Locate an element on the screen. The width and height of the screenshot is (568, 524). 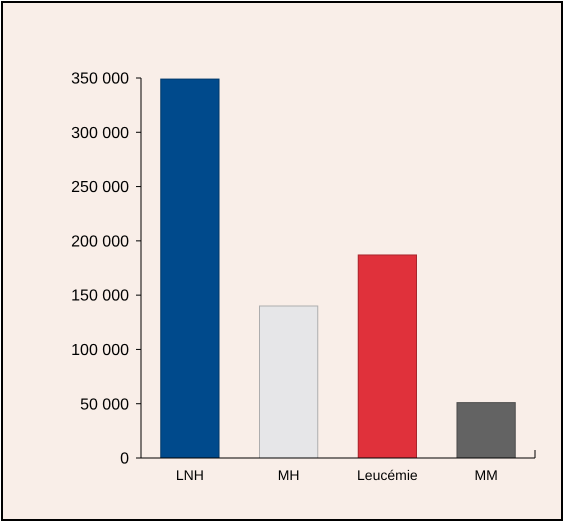
y-tick-label: 200 000 is located at coordinates (100, 241).